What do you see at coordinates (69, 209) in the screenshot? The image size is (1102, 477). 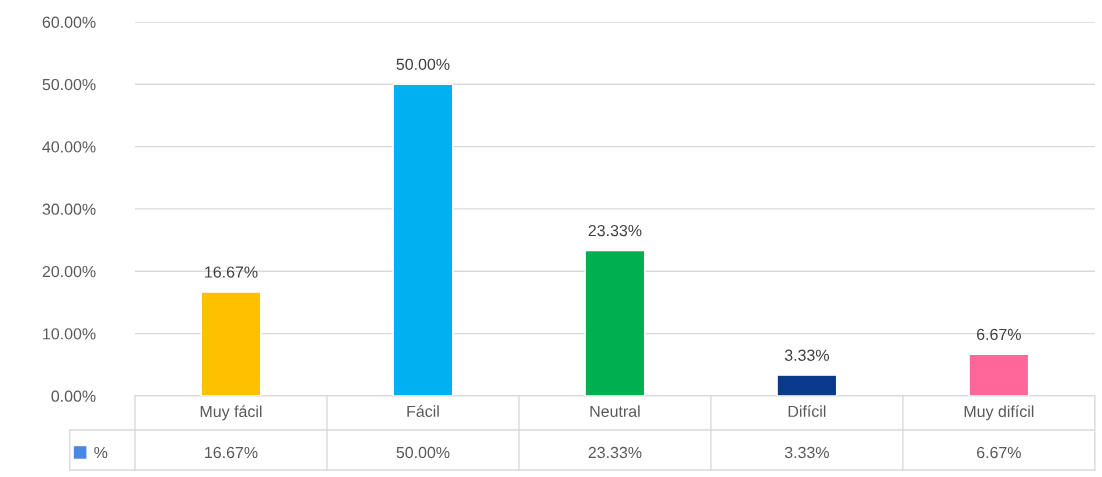 I see `y-tick-label: 30.00%` at bounding box center [69, 209].